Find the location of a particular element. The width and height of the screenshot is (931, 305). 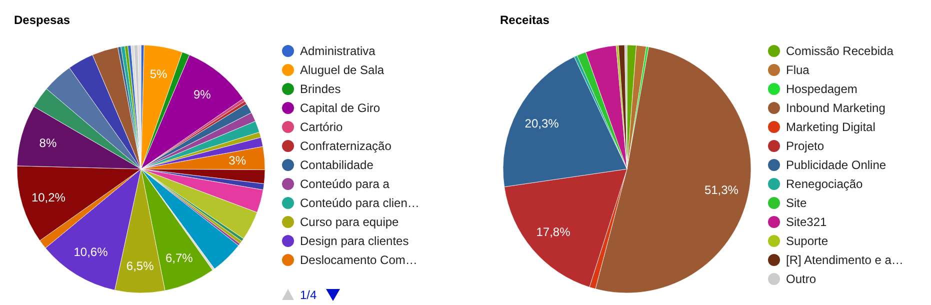

data-label: 17,8% is located at coordinates (553, 231).